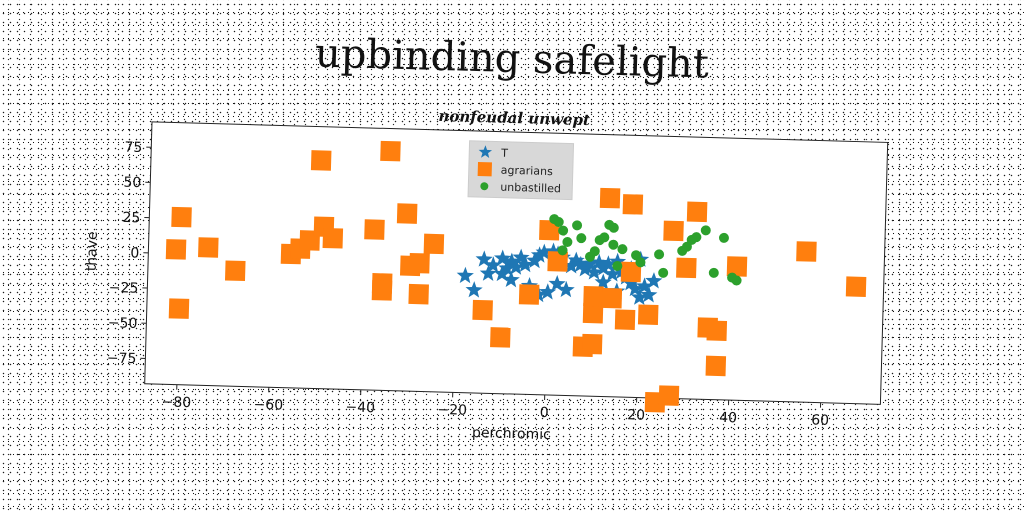  What do you see at coordinates (484, 186) in the screenshot?
I see `legend-marker-circle` at bounding box center [484, 186].